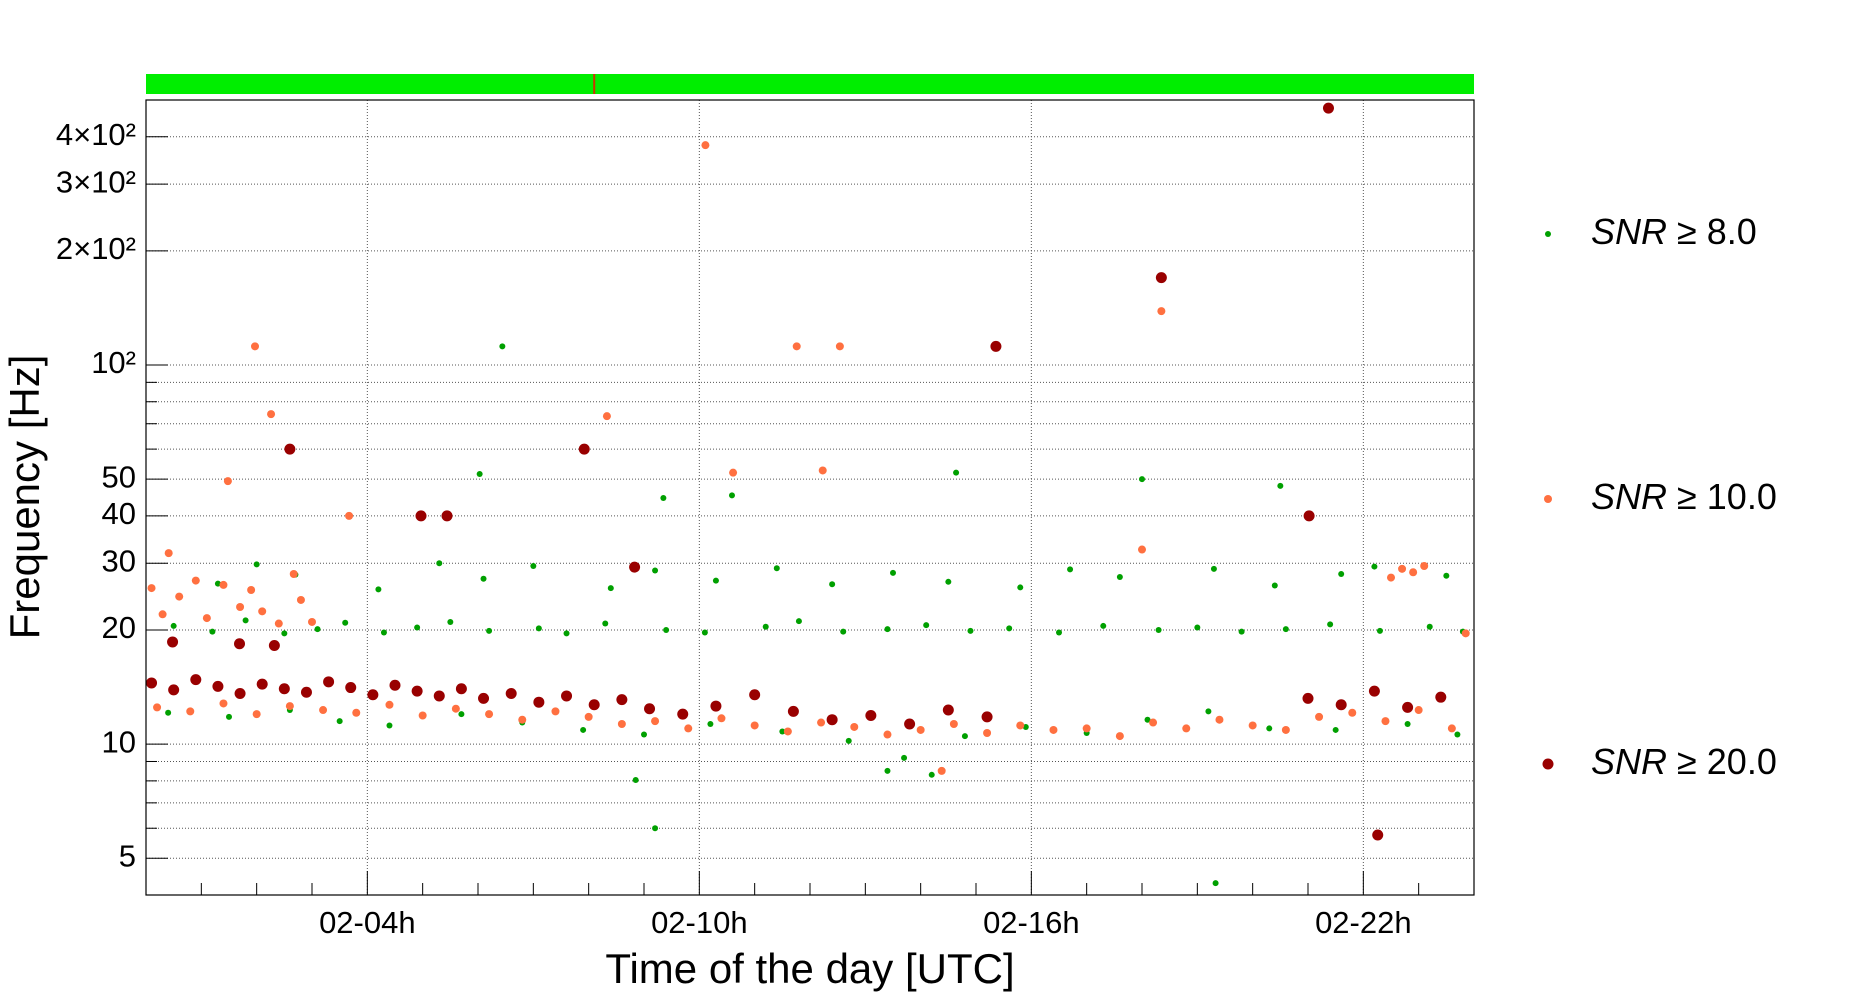 This screenshot has height=992, width=1872. I want to click on y-tick-label: 10, so click(119, 741).